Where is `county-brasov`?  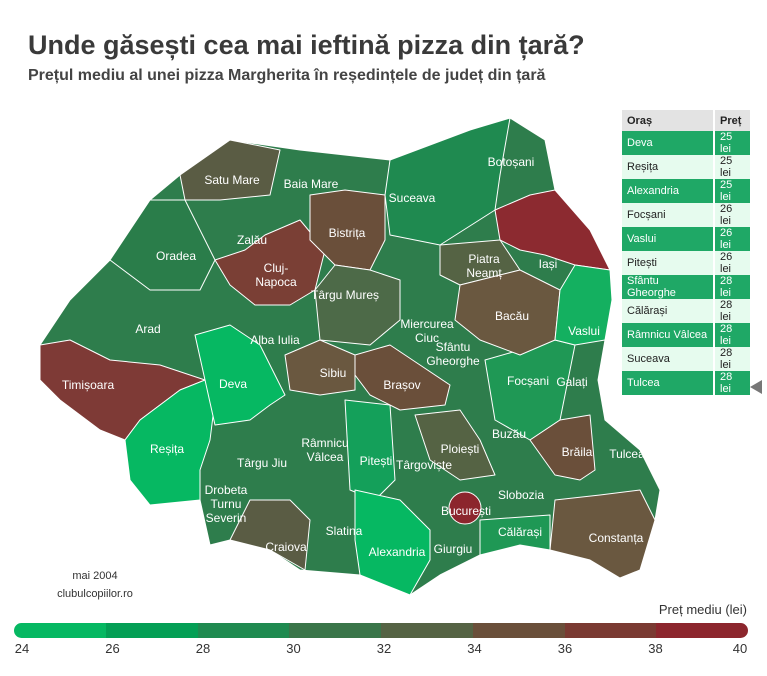 county-brasov is located at coordinates (402, 377).